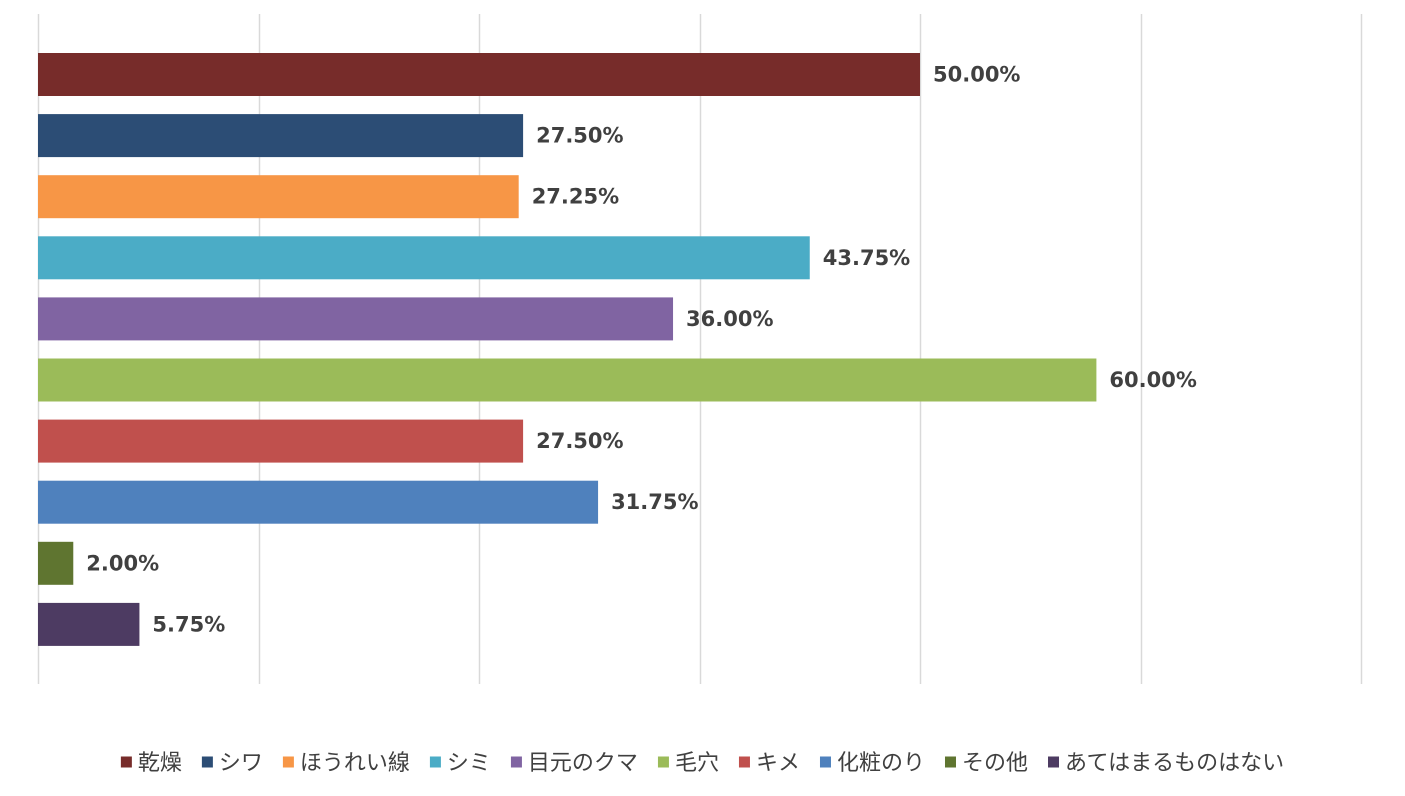 Image resolution: width=1405 pixels, height=796 pixels. Describe the element at coordinates (122, 563) in the screenshot. I see `data-label: 2.00%` at that location.